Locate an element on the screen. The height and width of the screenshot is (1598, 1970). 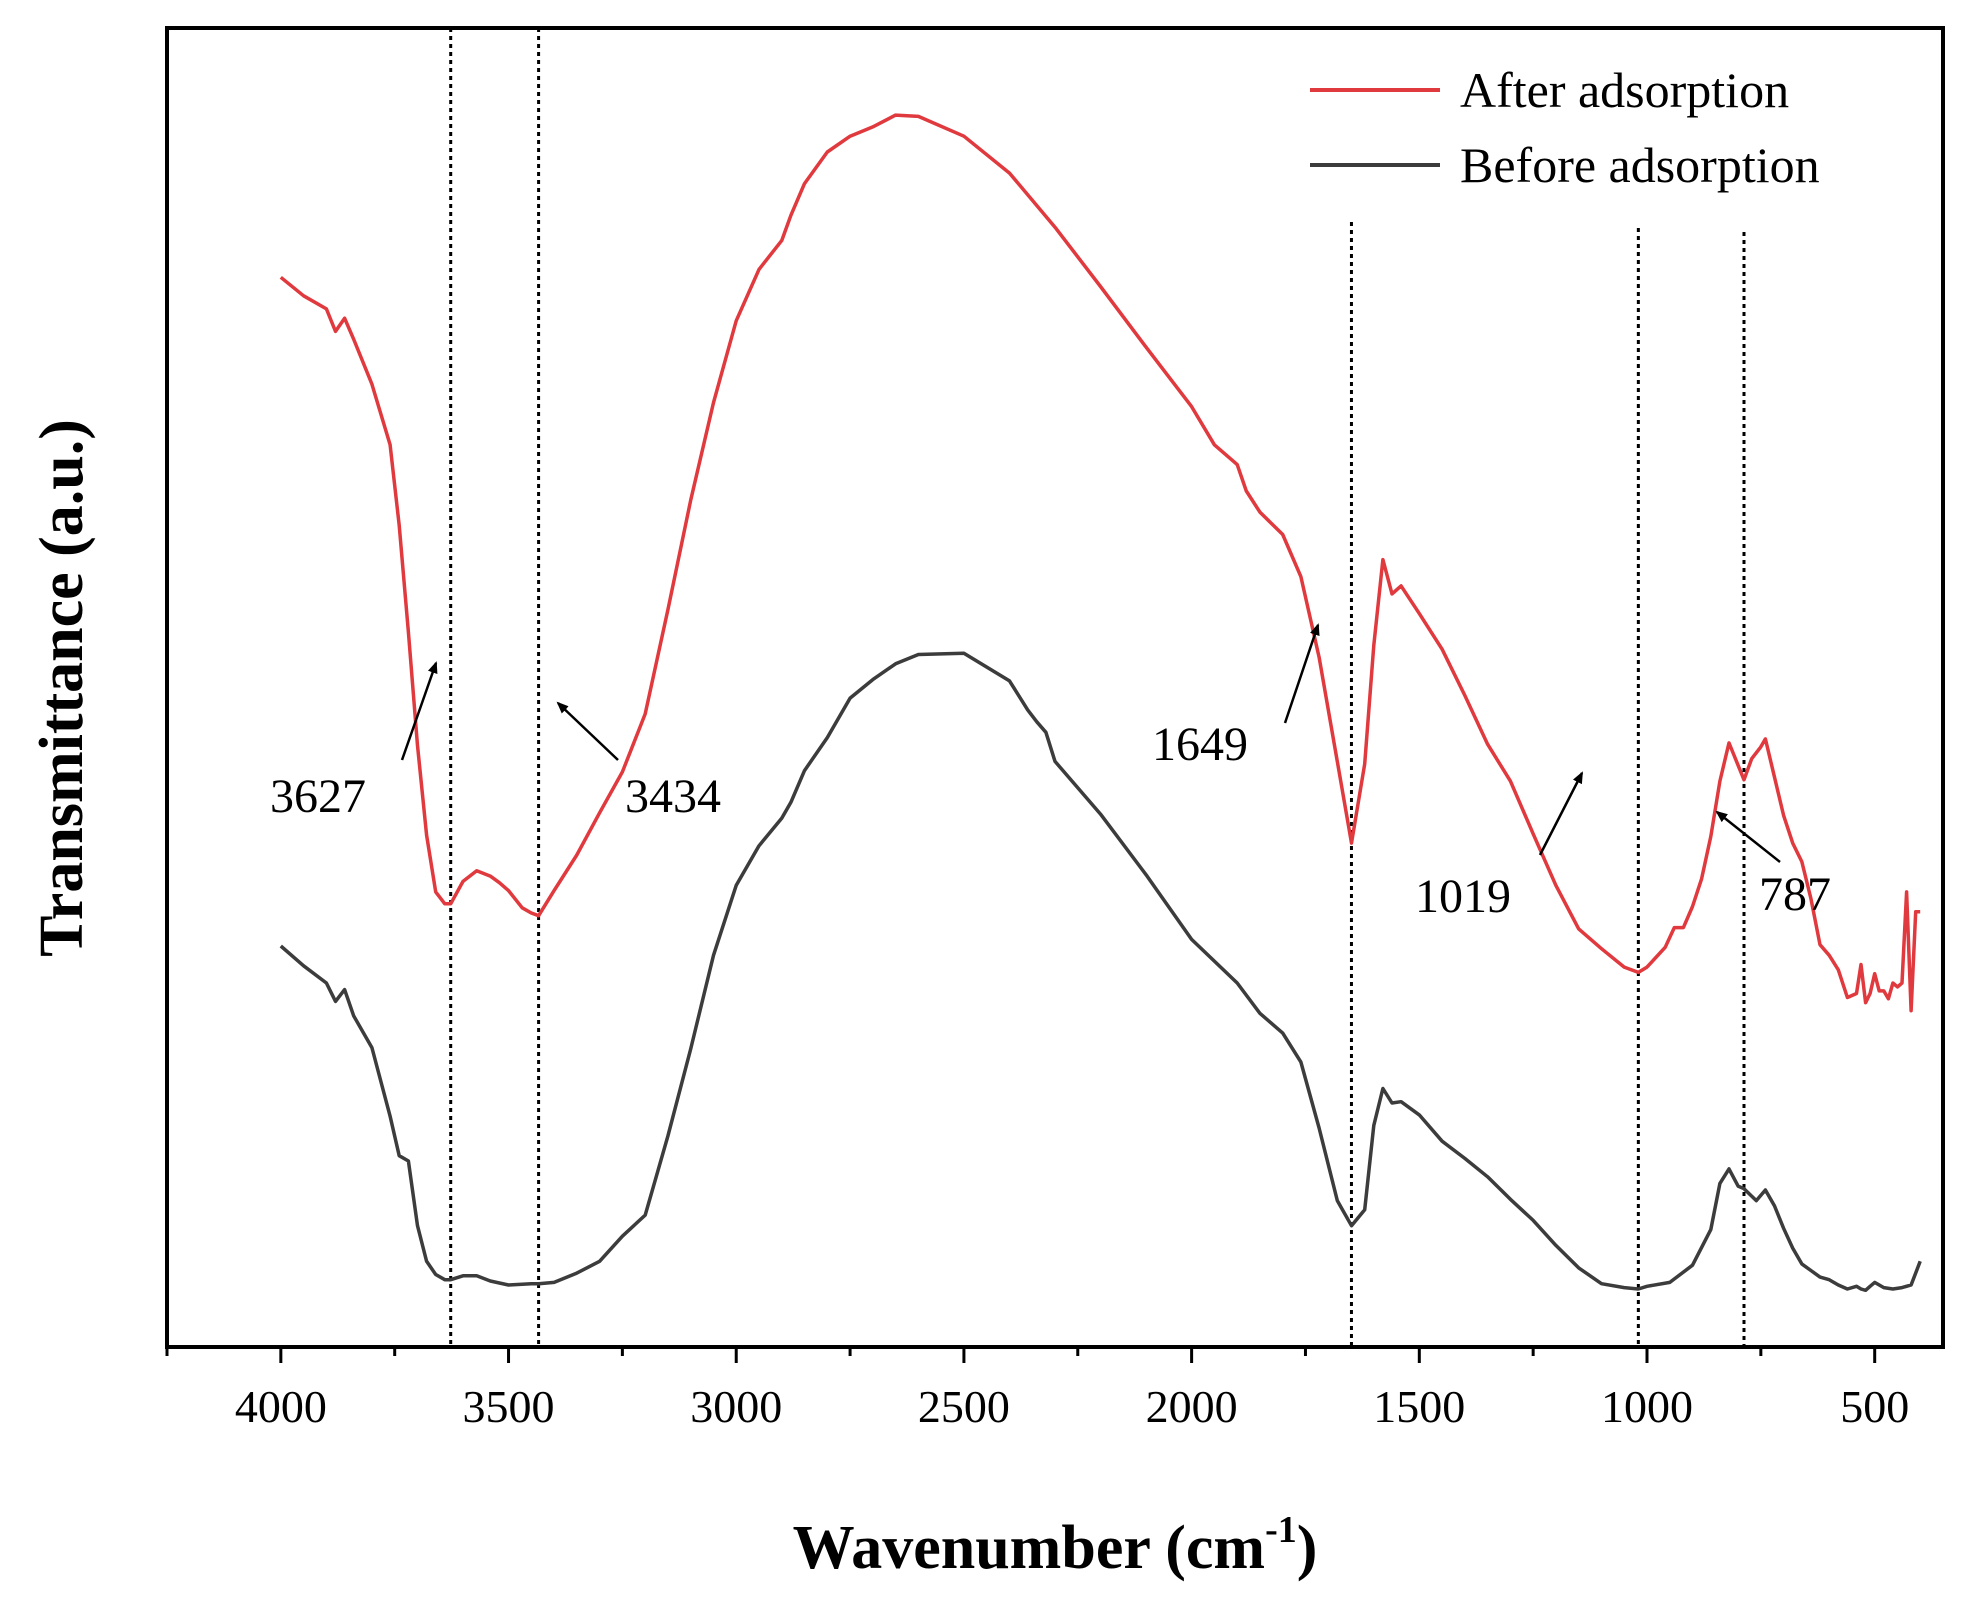
x-axis-title: Wavenumber (cm-1) is located at coordinates (1055, 1545).